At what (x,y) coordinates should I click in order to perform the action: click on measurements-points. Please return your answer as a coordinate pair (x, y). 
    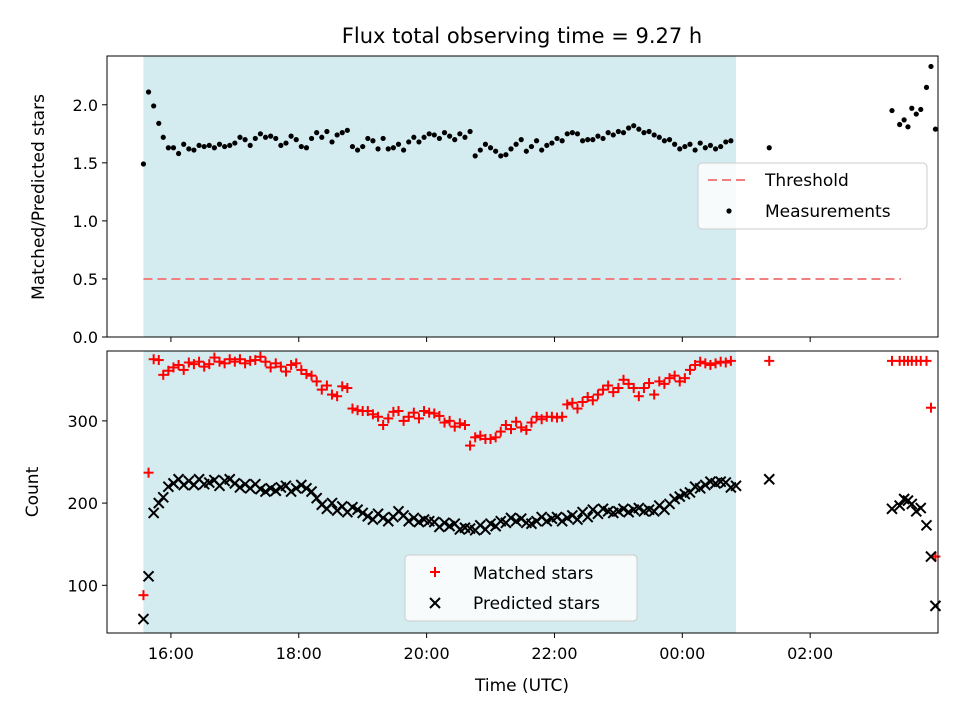
    Looking at the image, I should click on (539, 115).